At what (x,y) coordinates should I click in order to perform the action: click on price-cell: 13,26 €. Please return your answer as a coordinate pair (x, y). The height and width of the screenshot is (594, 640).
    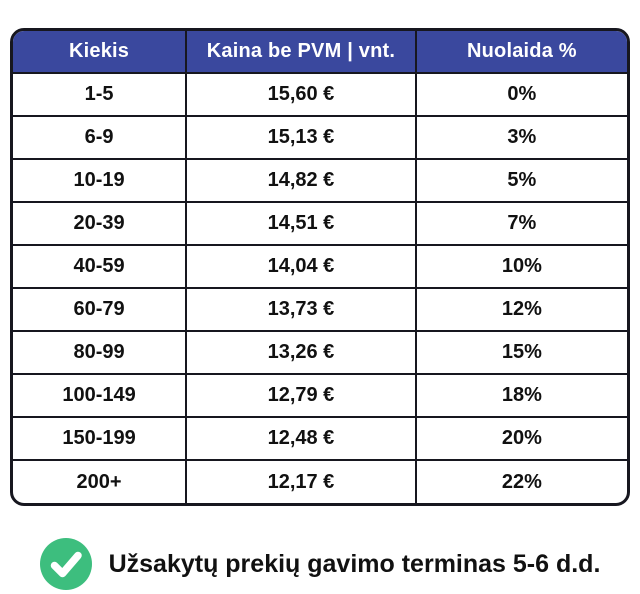
    Looking at the image, I should click on (301, 352).